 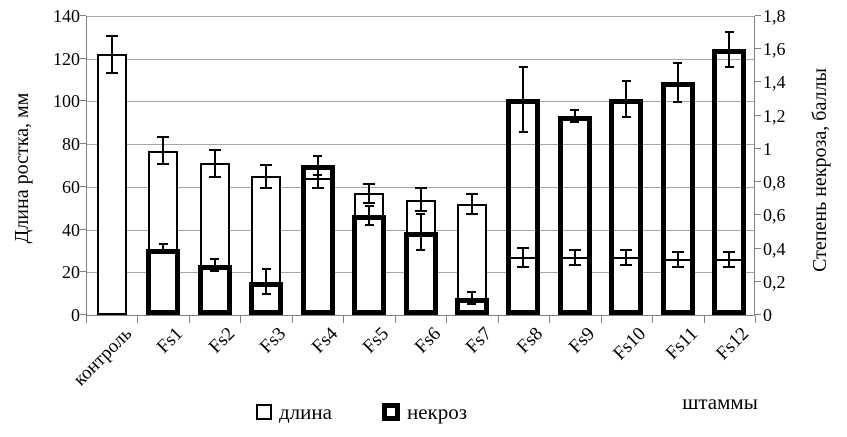 I want to click on legend-swatch-length, so click(x=264, y=412).